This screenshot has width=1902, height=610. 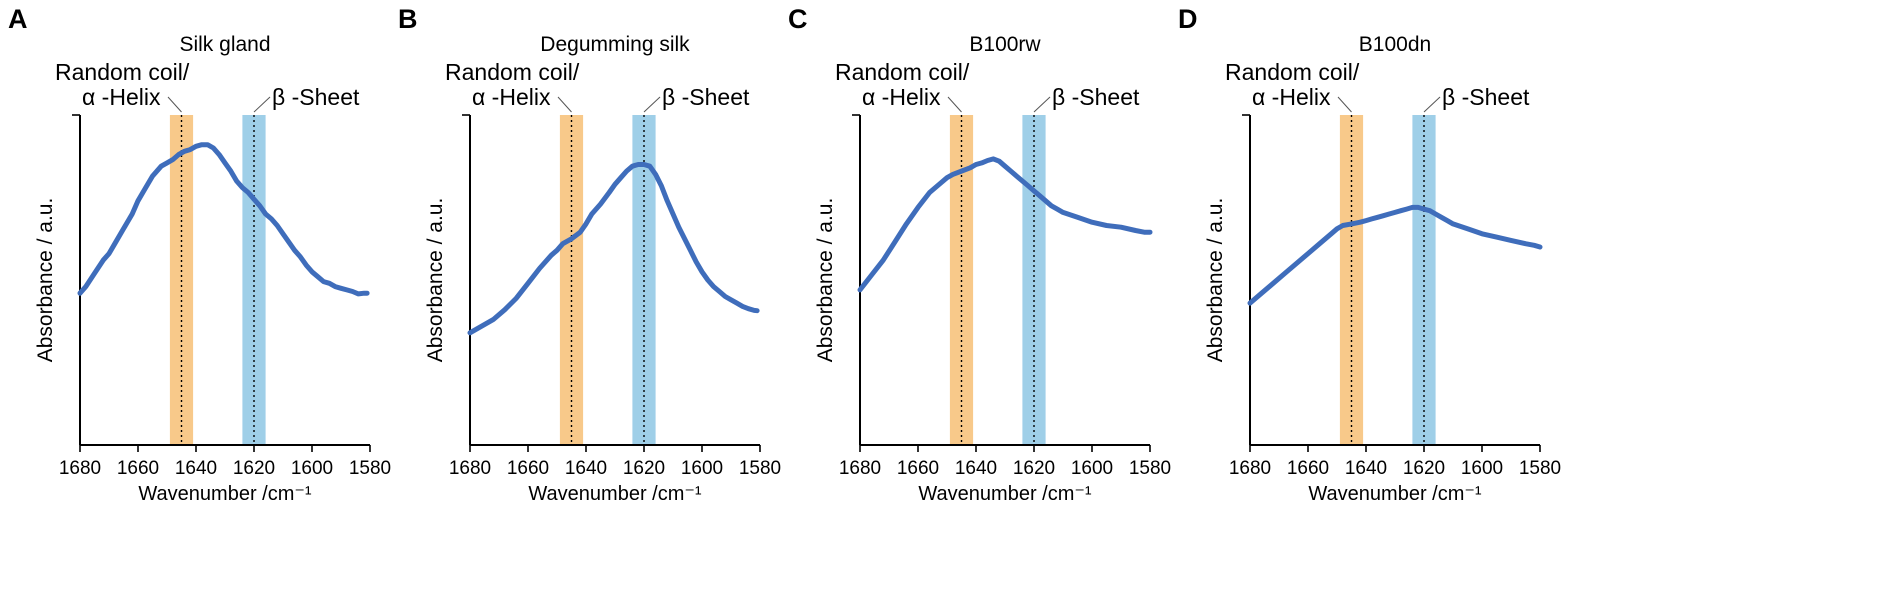 I want to click on panel-title: Degumming silk, so click(x=615, y=44).